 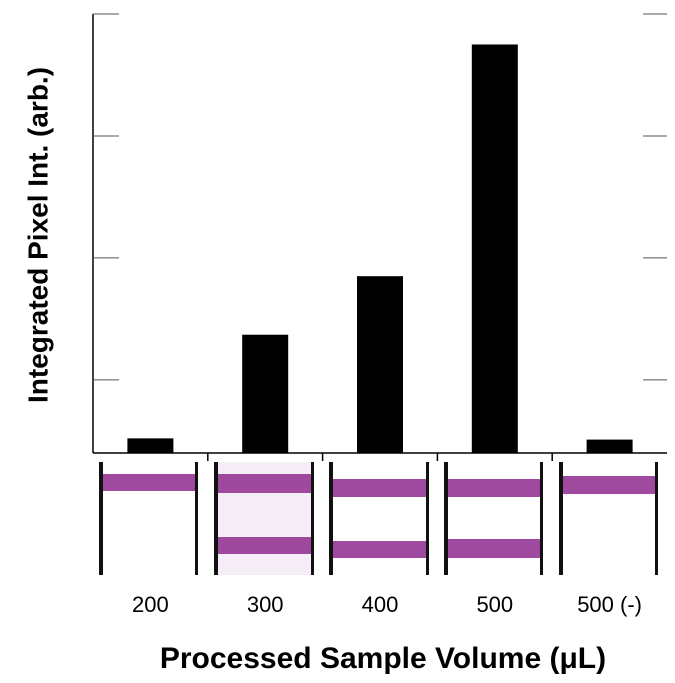 What do you see at coordinates (494, 604) in the screenshot?
I see `x-tick-label: 500` at bounding box center [494, 604].